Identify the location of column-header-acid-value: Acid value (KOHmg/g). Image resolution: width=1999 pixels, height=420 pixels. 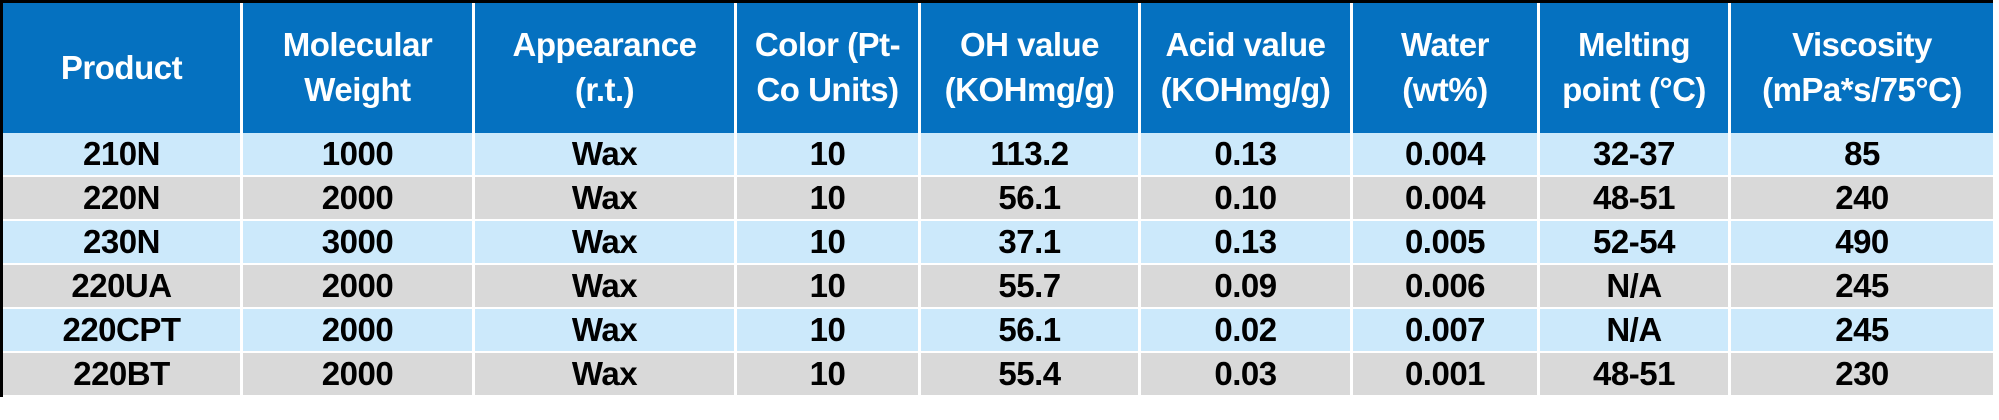
(1247, 68).